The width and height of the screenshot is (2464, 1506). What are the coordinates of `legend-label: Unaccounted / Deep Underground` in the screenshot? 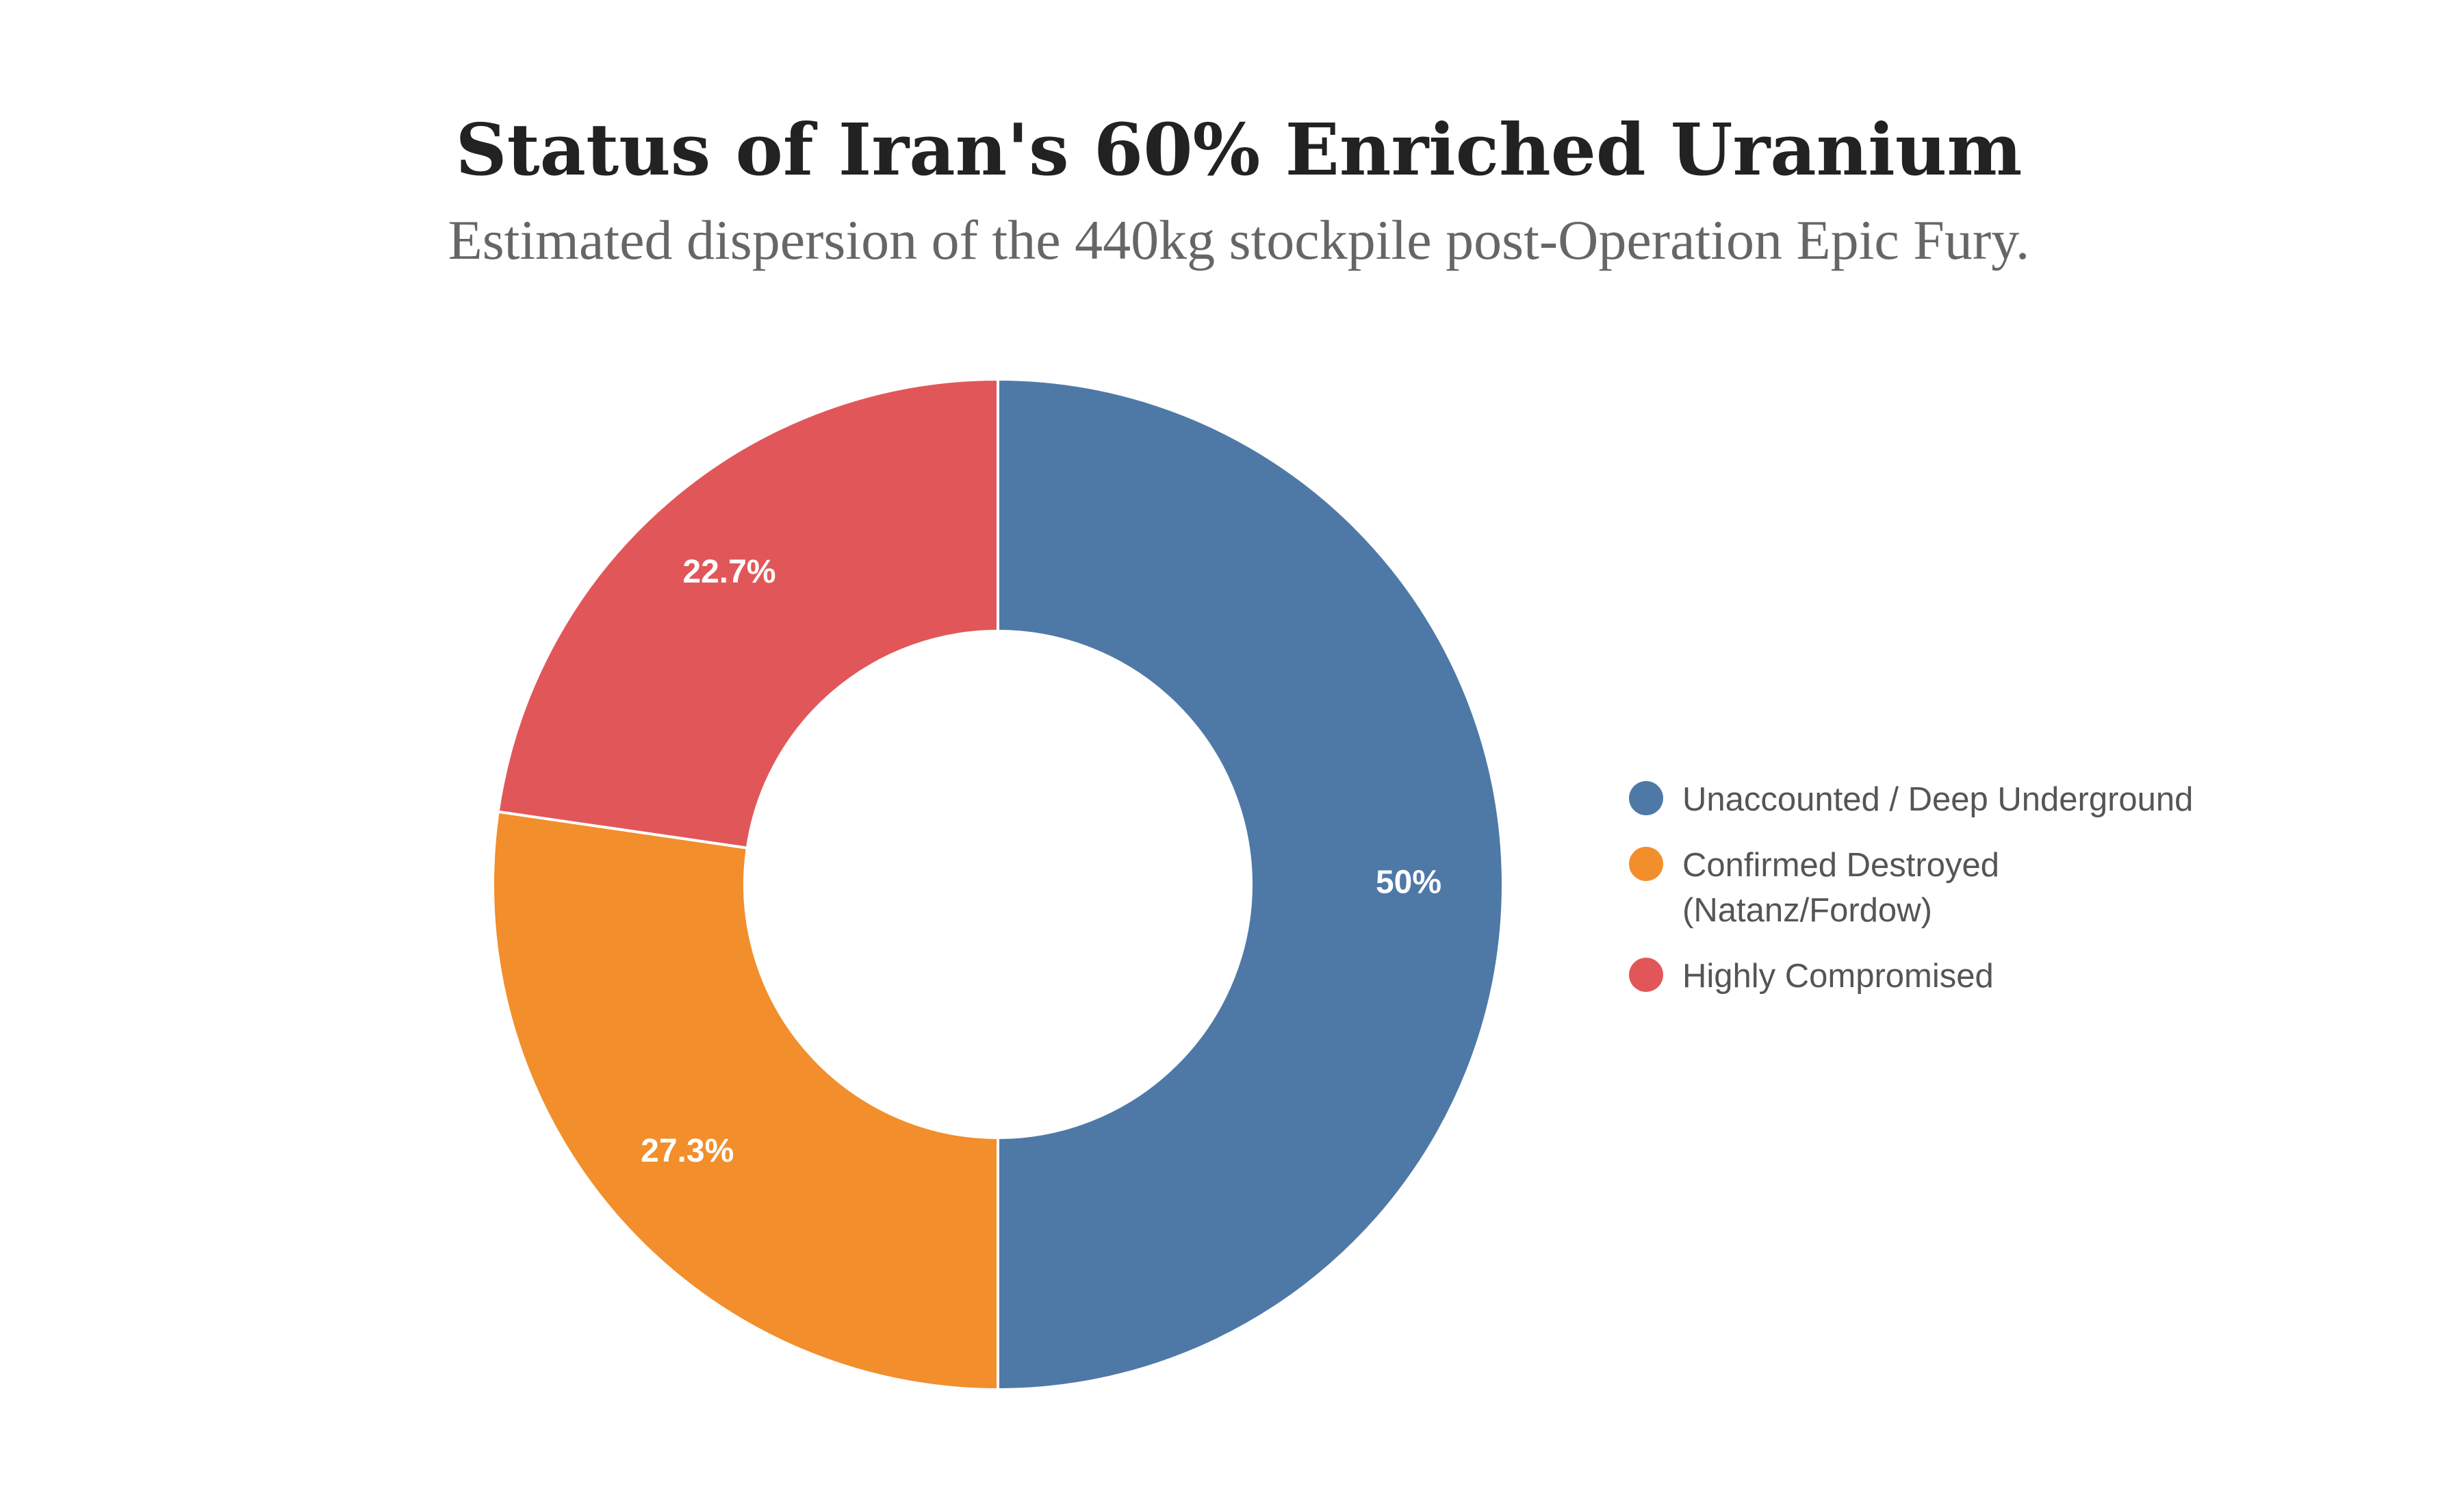 It's located at (1938, 800).